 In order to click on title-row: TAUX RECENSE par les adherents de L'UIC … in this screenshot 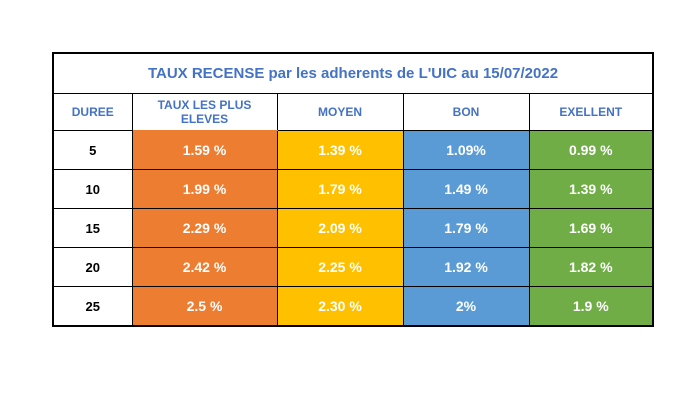, I will do `click(353, 73)`.